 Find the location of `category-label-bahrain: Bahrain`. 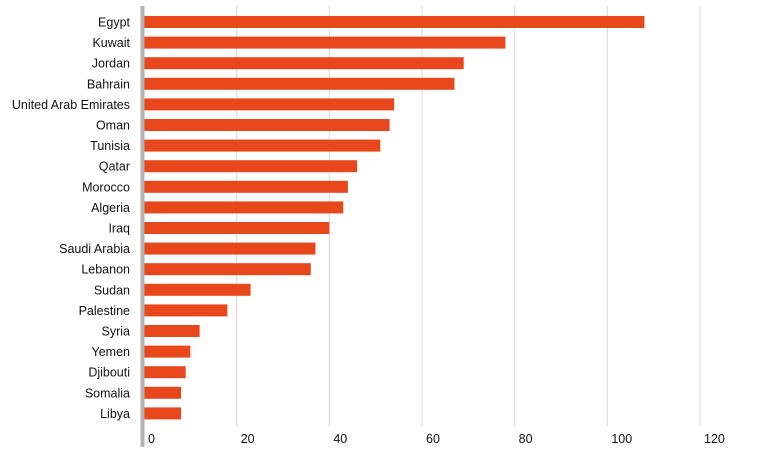

category-label-bahrain: Bahrain is located at coordinates (108, 84).